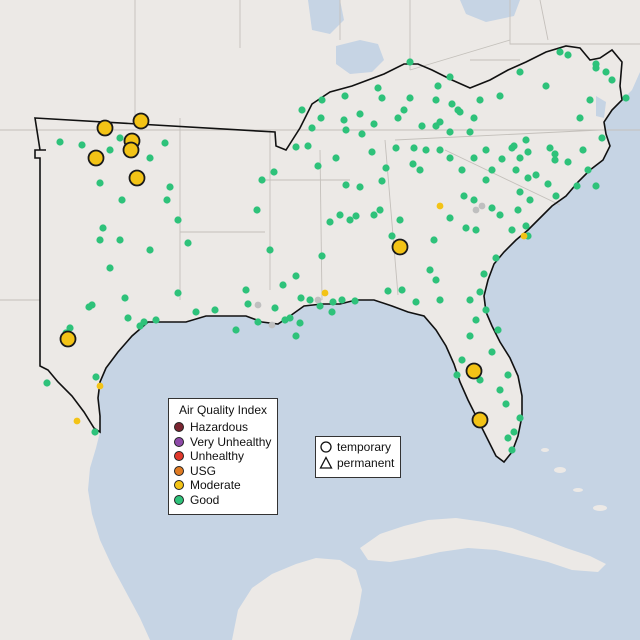  I want to click on legend-label-temporary: temporary, so click(364, 447).